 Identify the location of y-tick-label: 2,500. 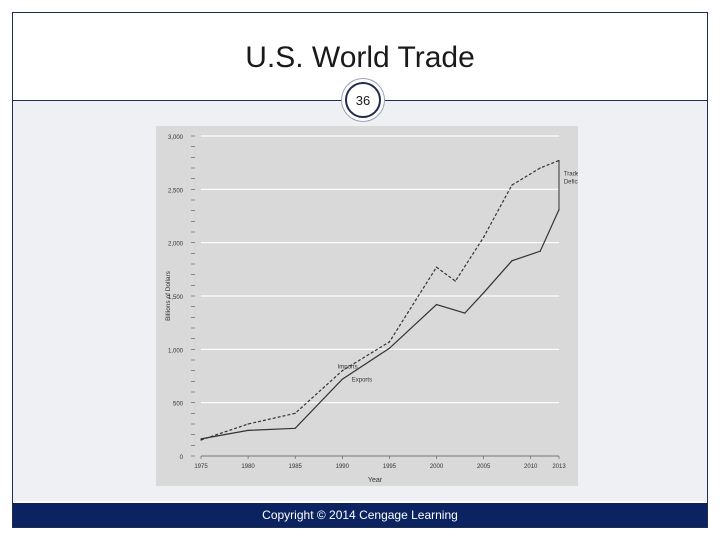
(176, 191).